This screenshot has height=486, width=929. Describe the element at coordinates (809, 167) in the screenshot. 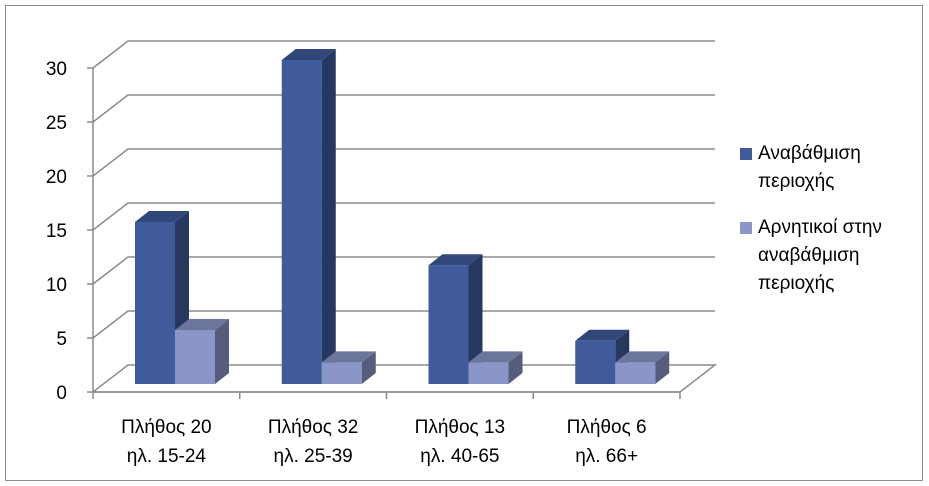

I see `legend-label-series-1: Αναβάθμιση περιοχής` at that location.